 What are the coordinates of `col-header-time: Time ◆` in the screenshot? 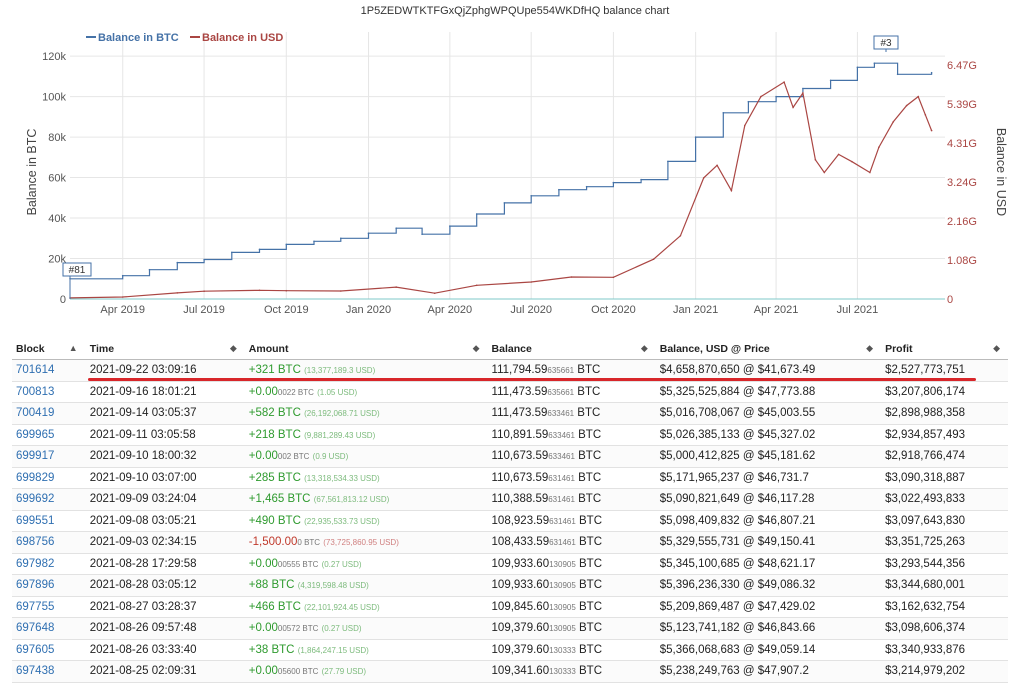 It's located at (165, 349).